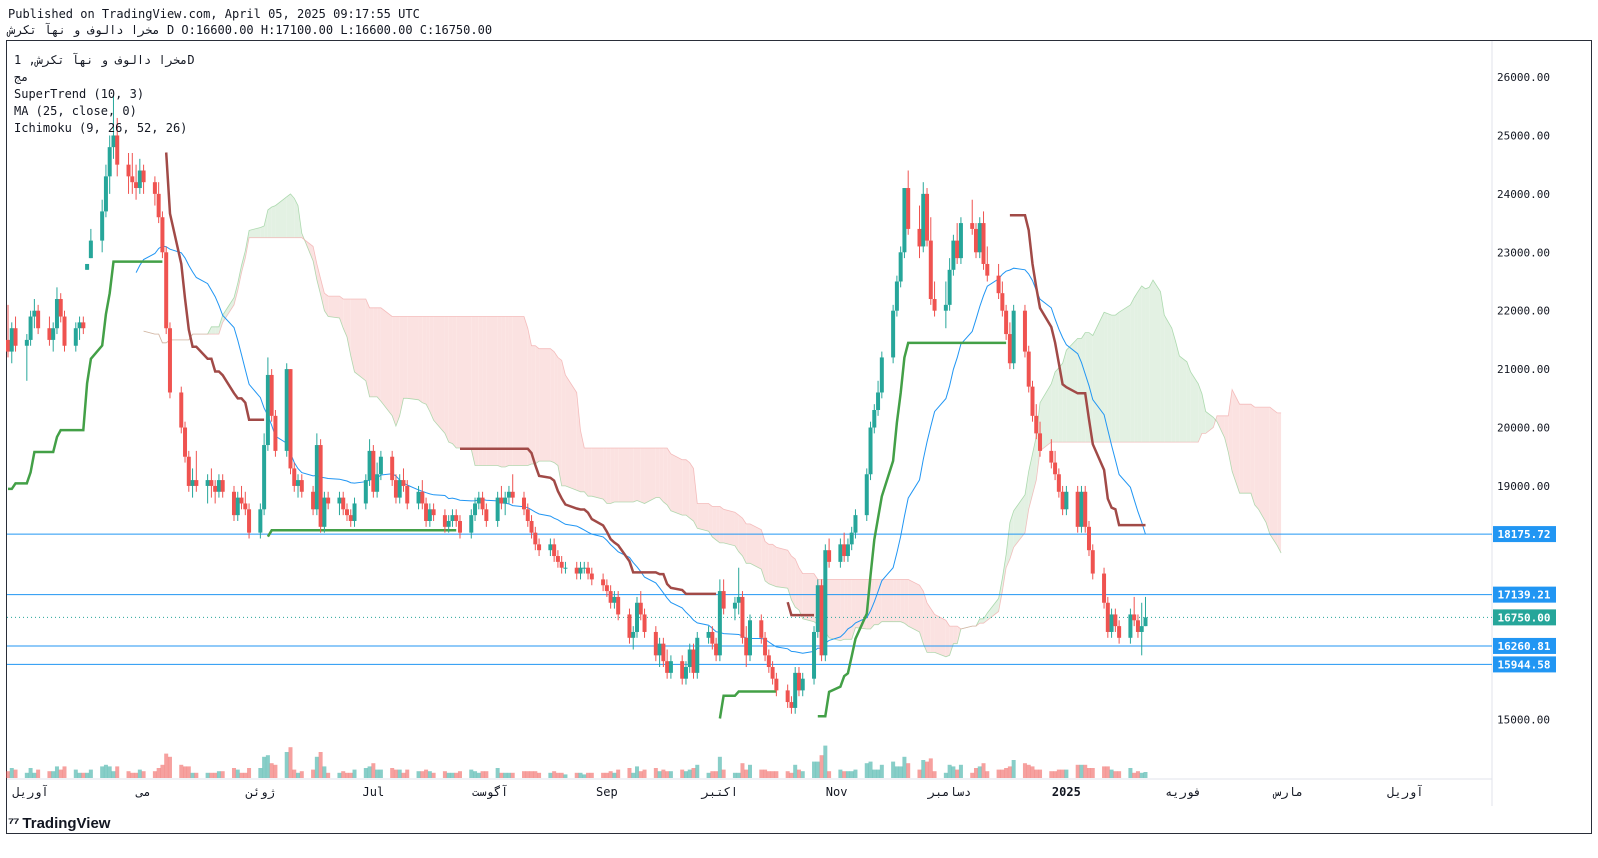 The image size is (1598, 858). What do you see at coordinates (101, 128) in the screenshot?
I see `legend-ichimoku: Ichimoku (9, 26, 52, 26)` at bounding box center [101, 128].